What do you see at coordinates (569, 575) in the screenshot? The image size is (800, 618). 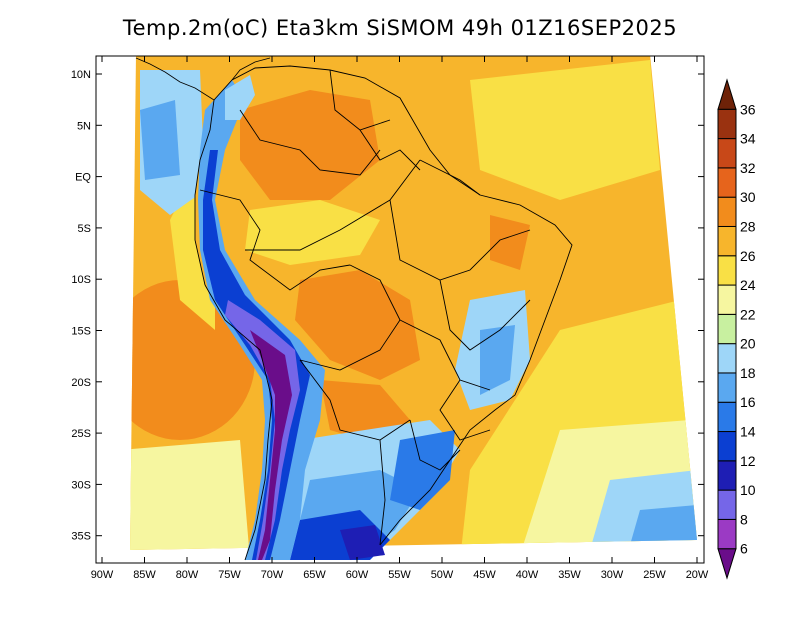 I see `lon-label: 35W` at bounding box center [569, 575].